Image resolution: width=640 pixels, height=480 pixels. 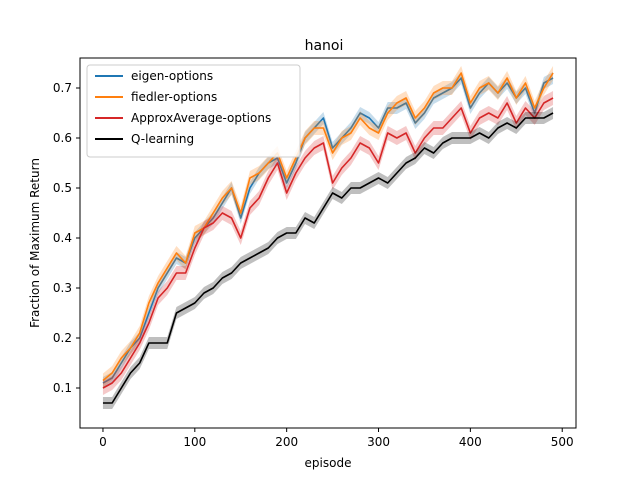 What do you see at coordinates (470, 442) in the screenshot?
I see `x-tick-label: 400` at bounding box center [470, 442].